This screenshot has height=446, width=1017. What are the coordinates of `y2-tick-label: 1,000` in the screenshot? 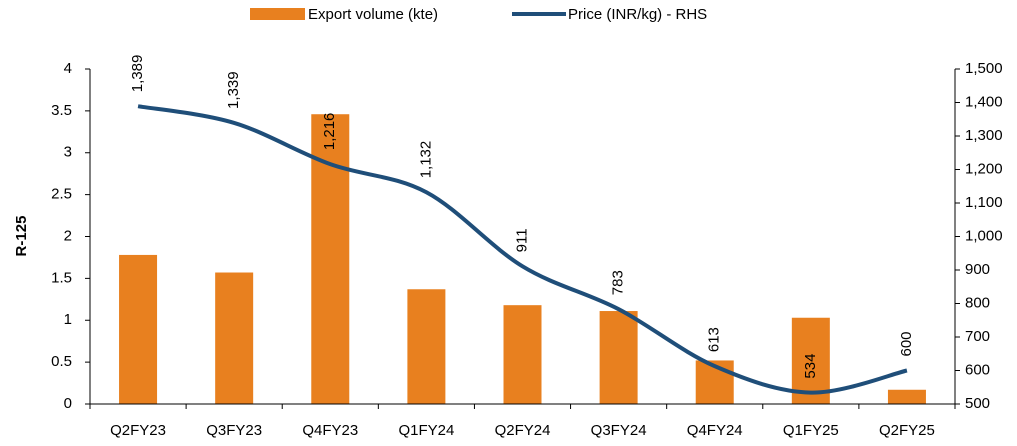 It's located at (984, 235).